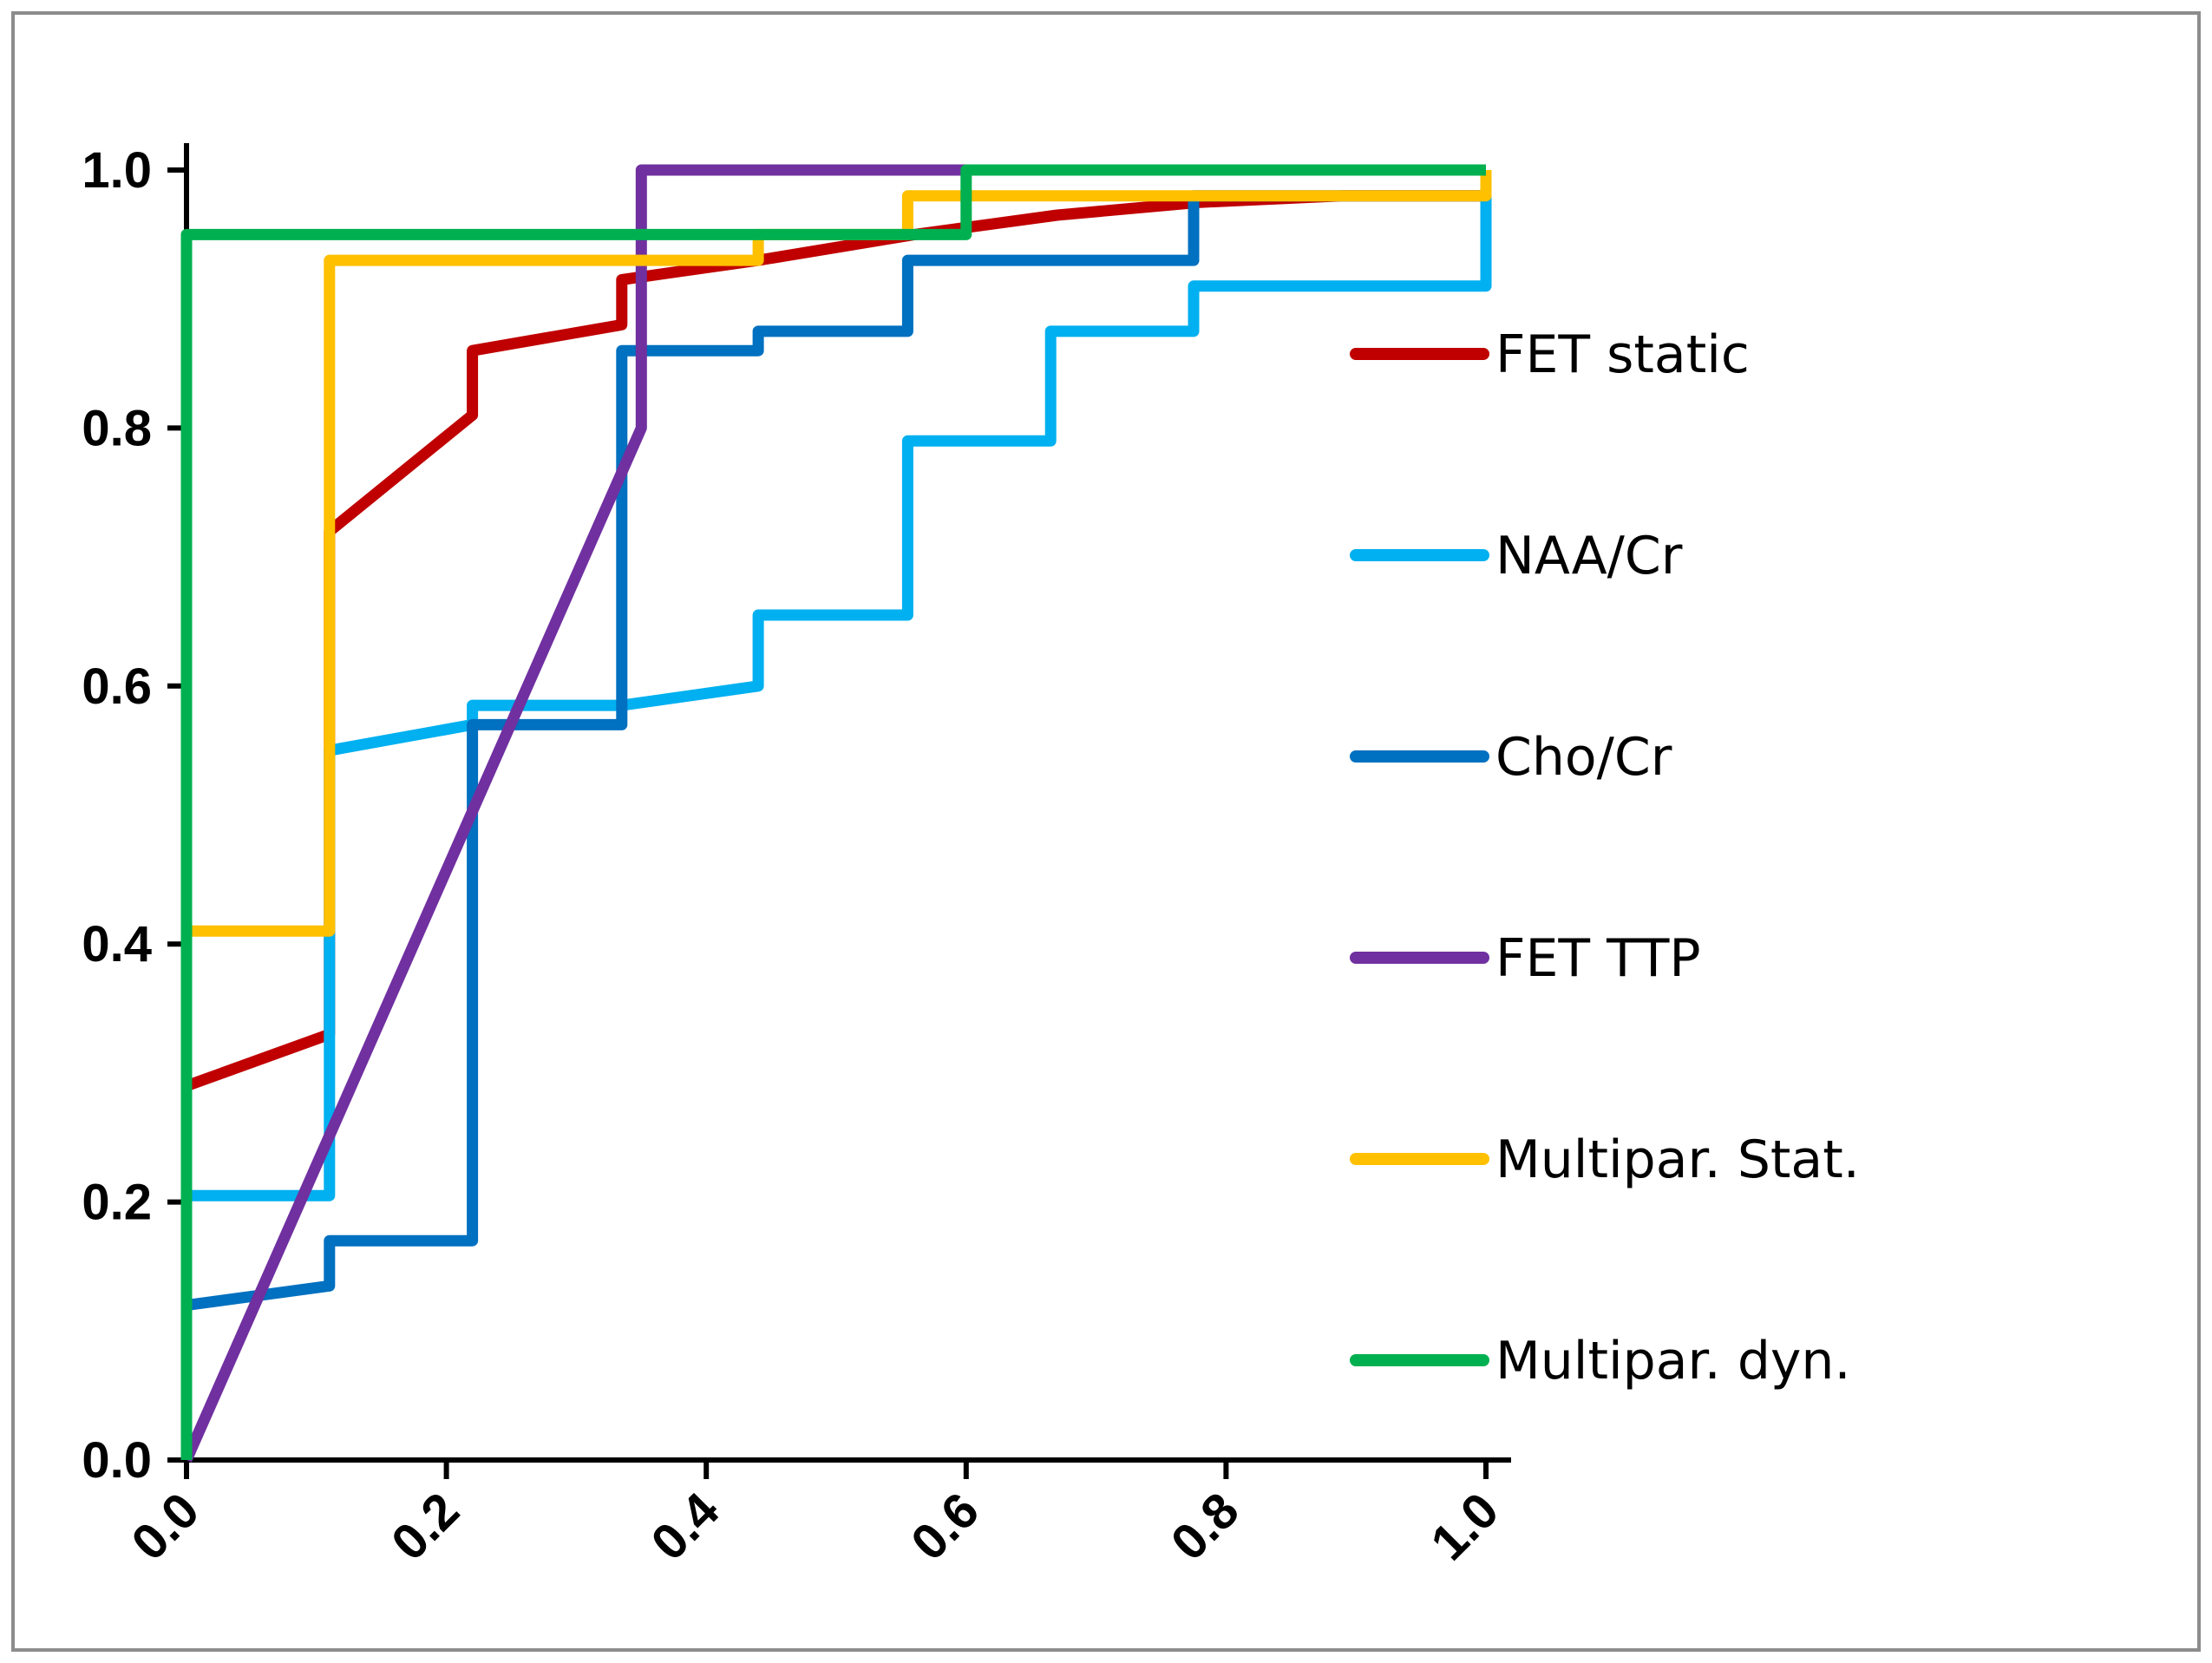 The image size is (2212, 1663). I want to click on y-tick-label: 0.2, so click(117, 1203).